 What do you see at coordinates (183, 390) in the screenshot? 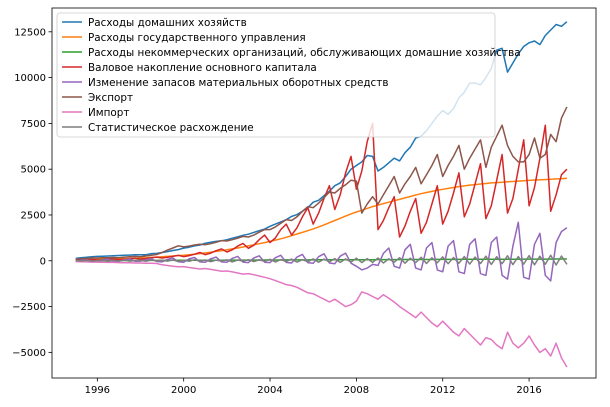
I see `x-tick-label: 2000` at bounding box center [183, 390].